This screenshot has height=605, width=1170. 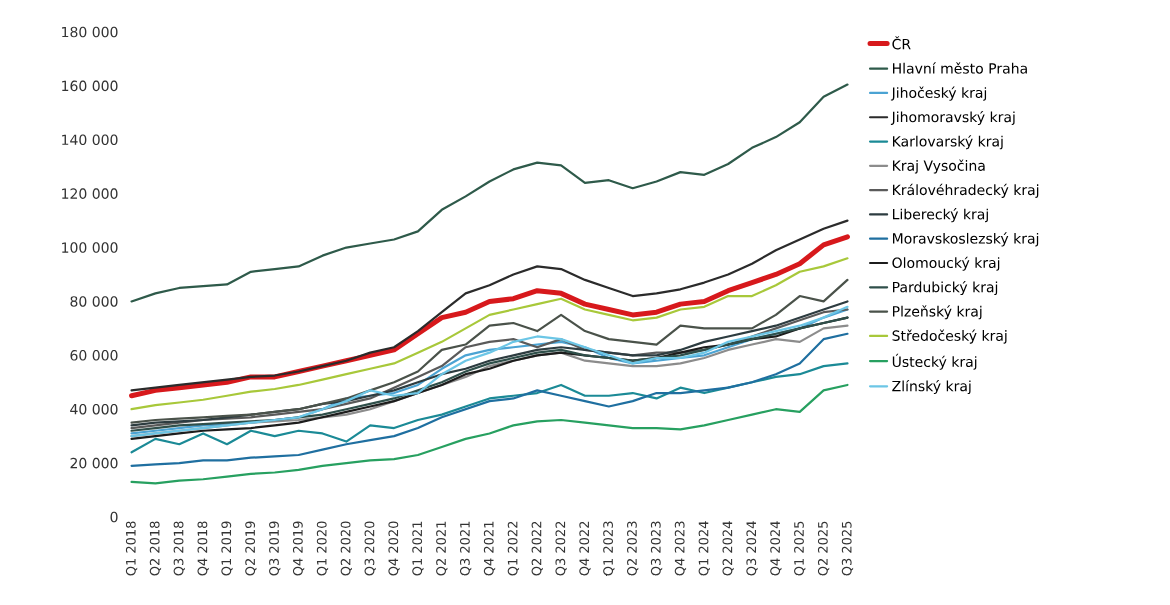 What do you see at coordinates (939, 166) in the screenshot?
I see `legend-label: Kraj Vysočina` at bounding box center [939, 166].